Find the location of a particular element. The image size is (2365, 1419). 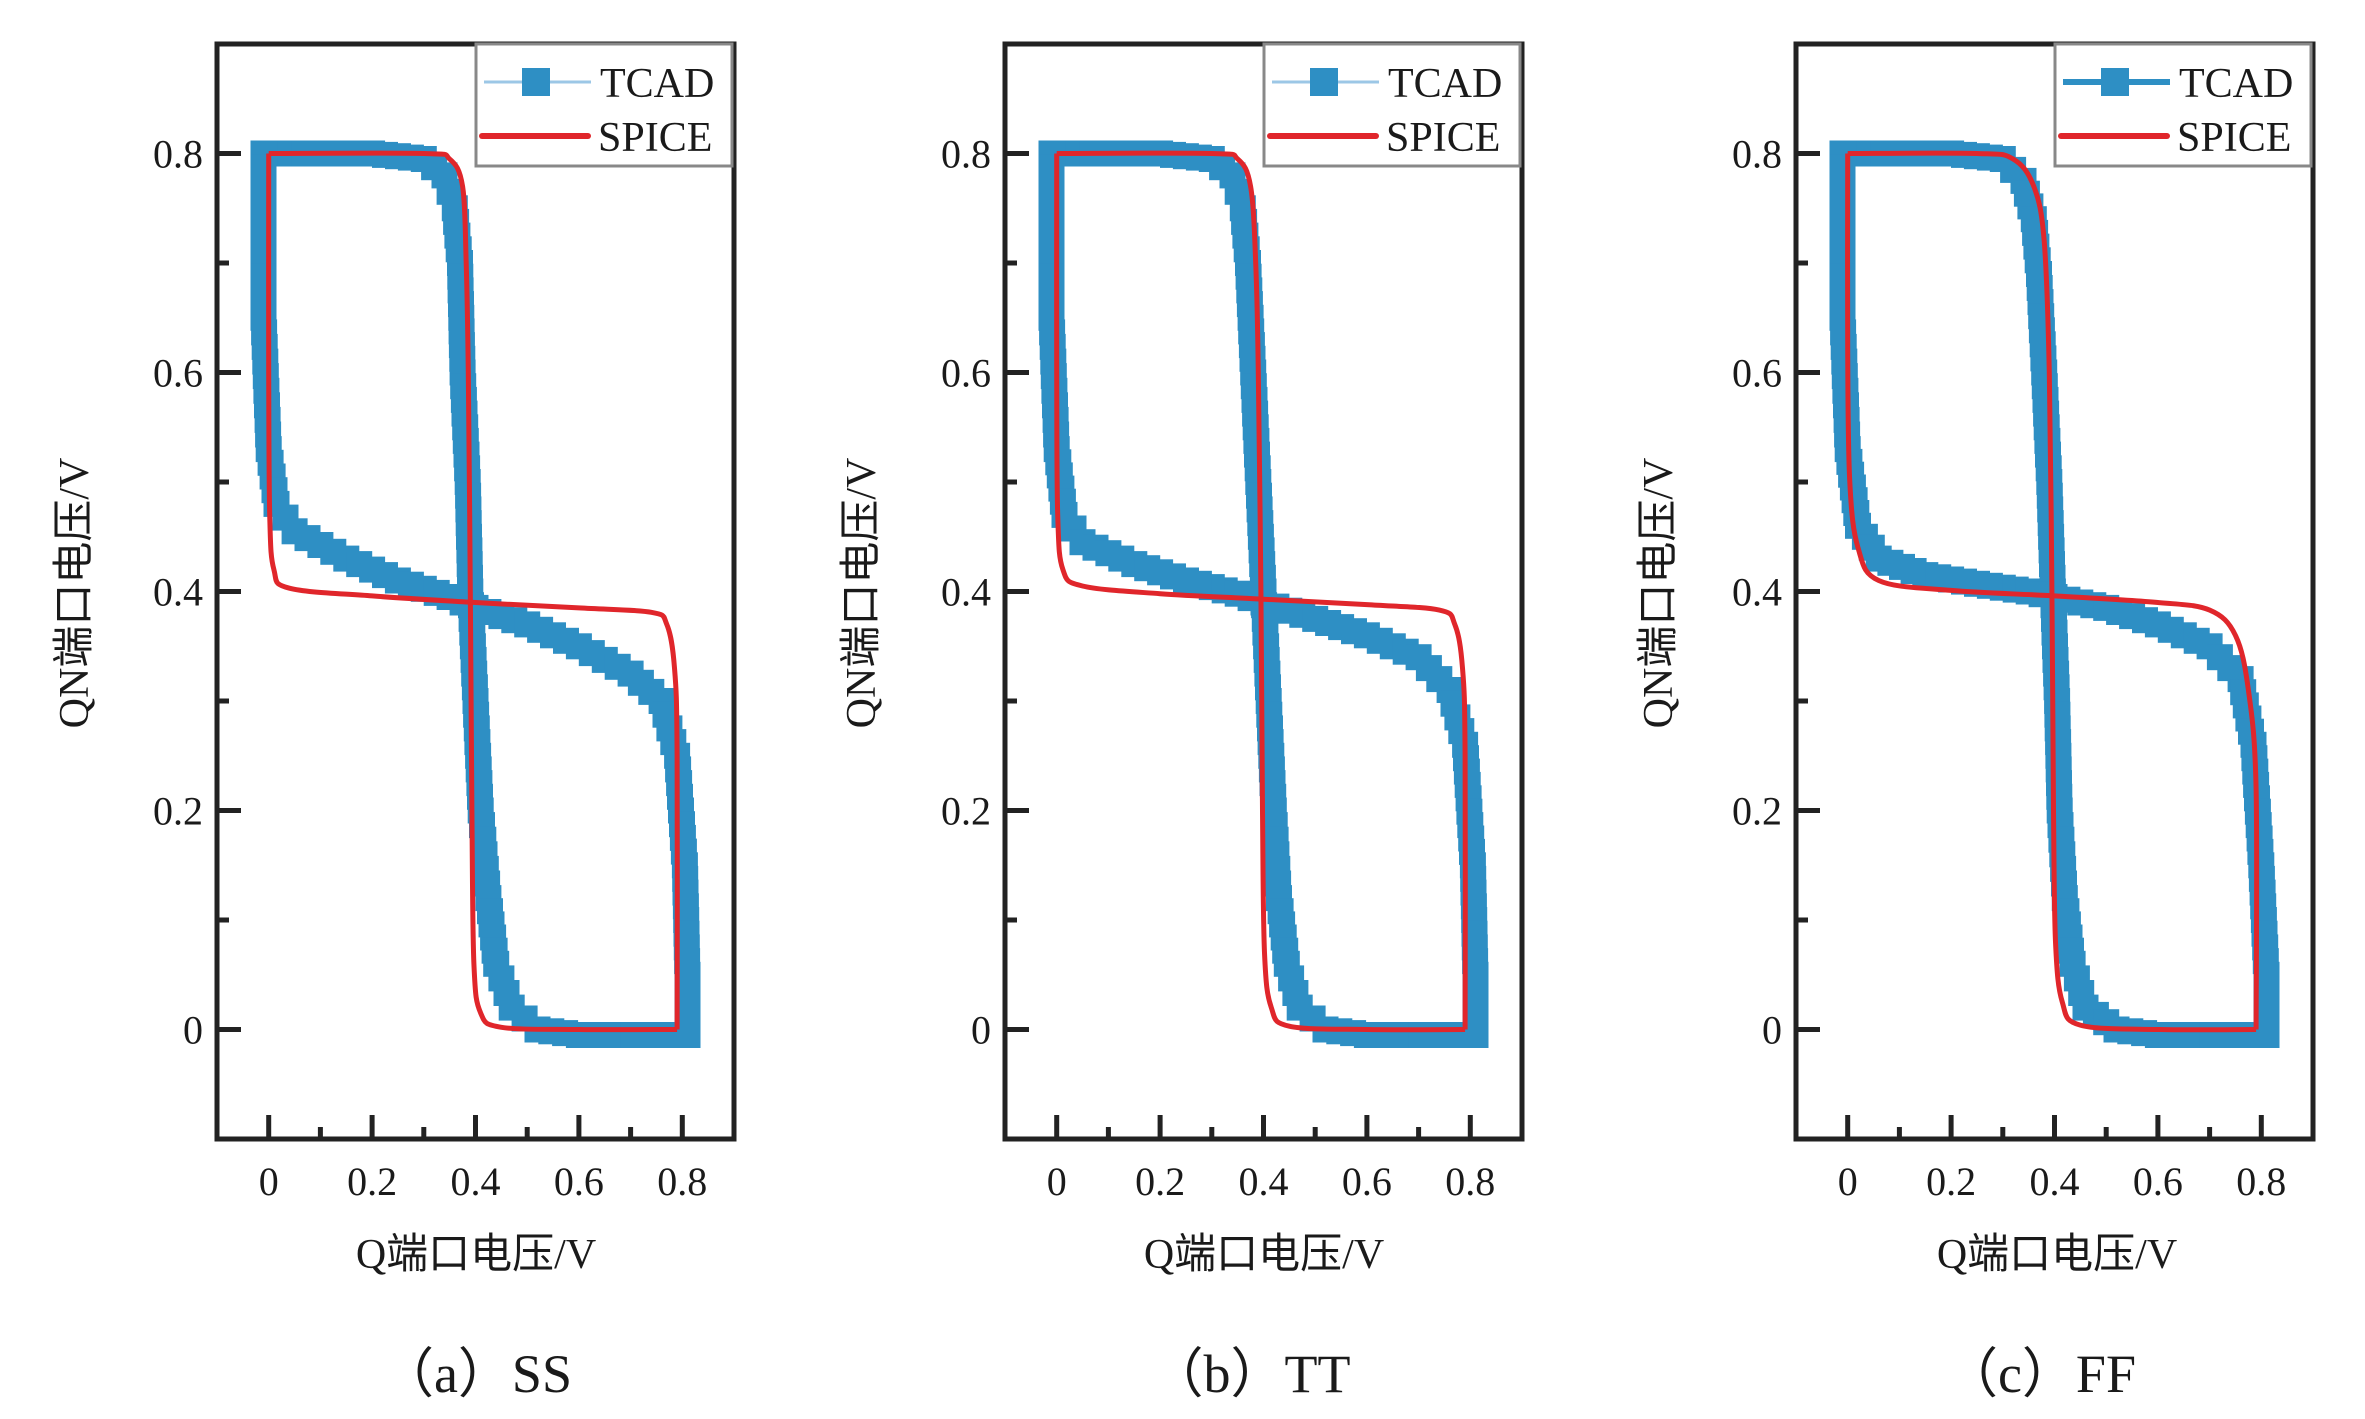

x-tick-label-c: 0 is located at coordinates (1848, 1181).